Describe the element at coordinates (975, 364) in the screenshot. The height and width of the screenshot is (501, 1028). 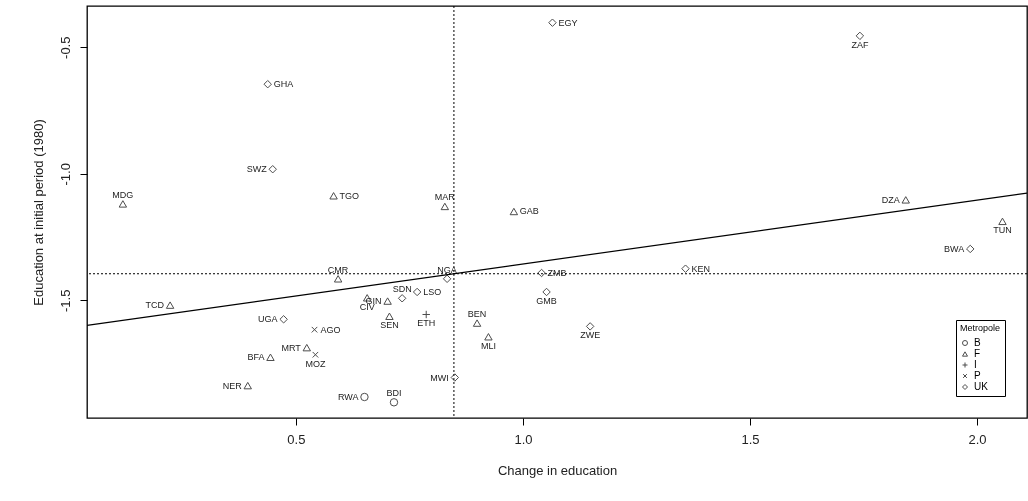
I see `legend-label: I` at that location.